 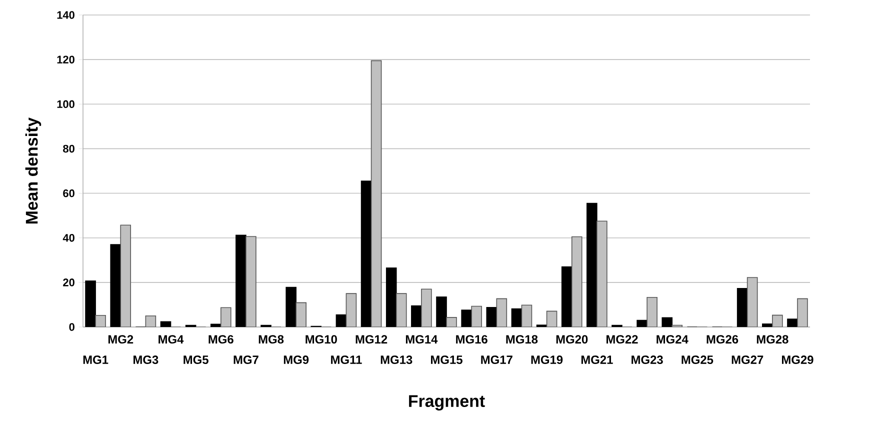 What do you see at coordinates (68, 148) in the screenshot?
I see `y-tick-label: 80` at bounding box center [68, 148].